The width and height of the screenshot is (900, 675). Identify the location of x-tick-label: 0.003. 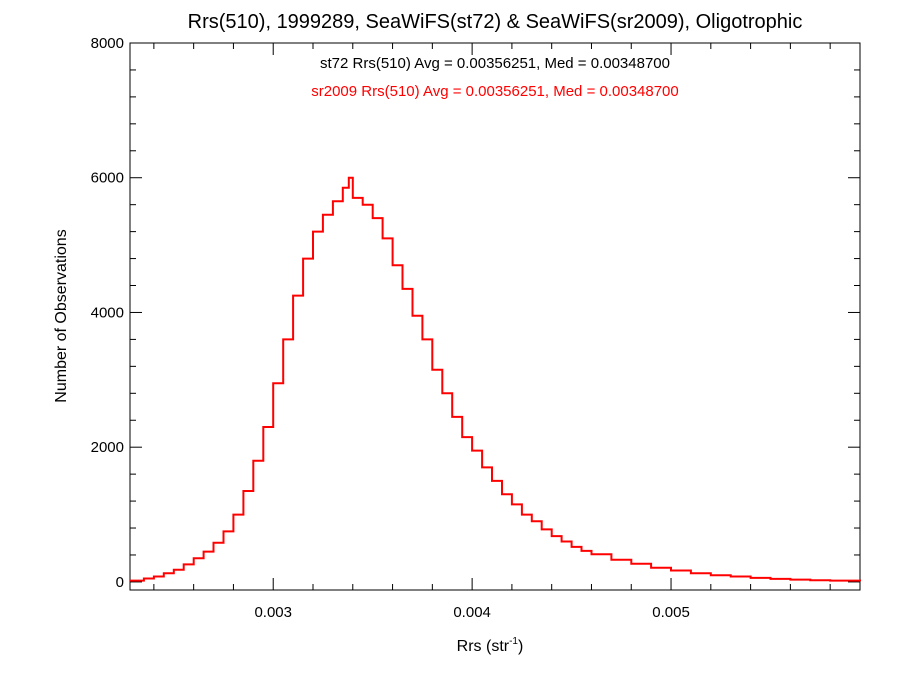
(273, 612).